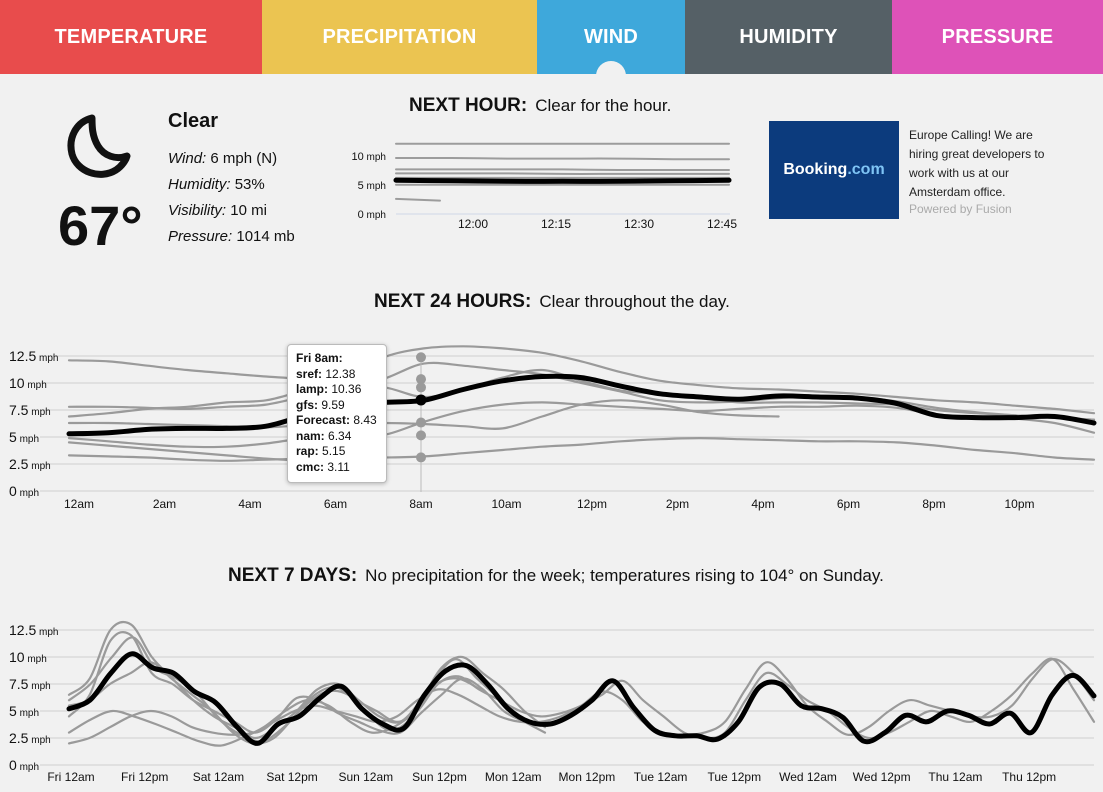 This screenshot has width=1103, height=792. Describe the element at coordinates (197, 210) in the screenshot. I see `visibility-label: Visibility:` at that location.